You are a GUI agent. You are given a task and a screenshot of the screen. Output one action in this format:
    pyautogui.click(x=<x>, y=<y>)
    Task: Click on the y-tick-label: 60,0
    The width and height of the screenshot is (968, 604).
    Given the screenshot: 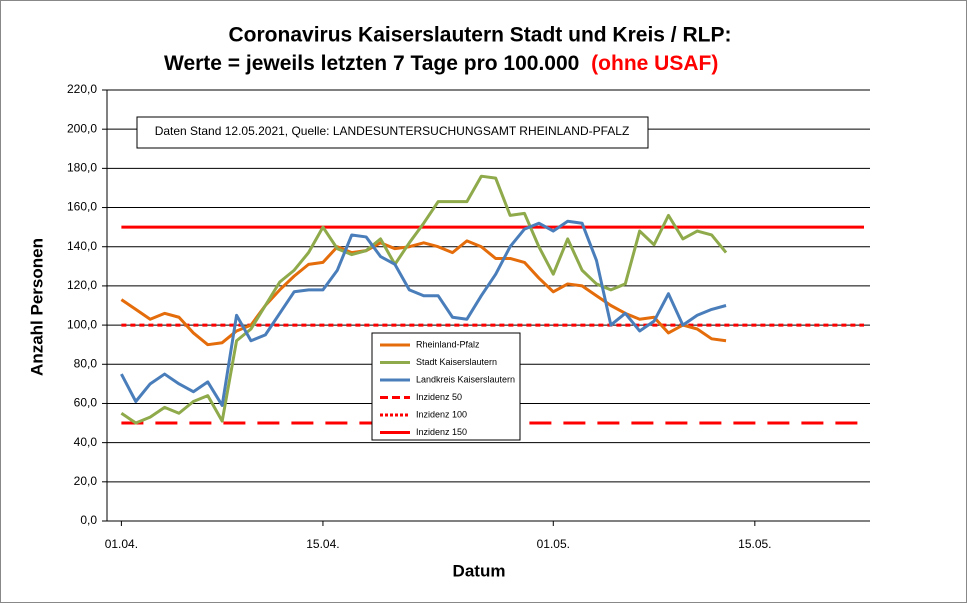 What is the action you would take?
    pyautogui.click(x=86, y=403)
    